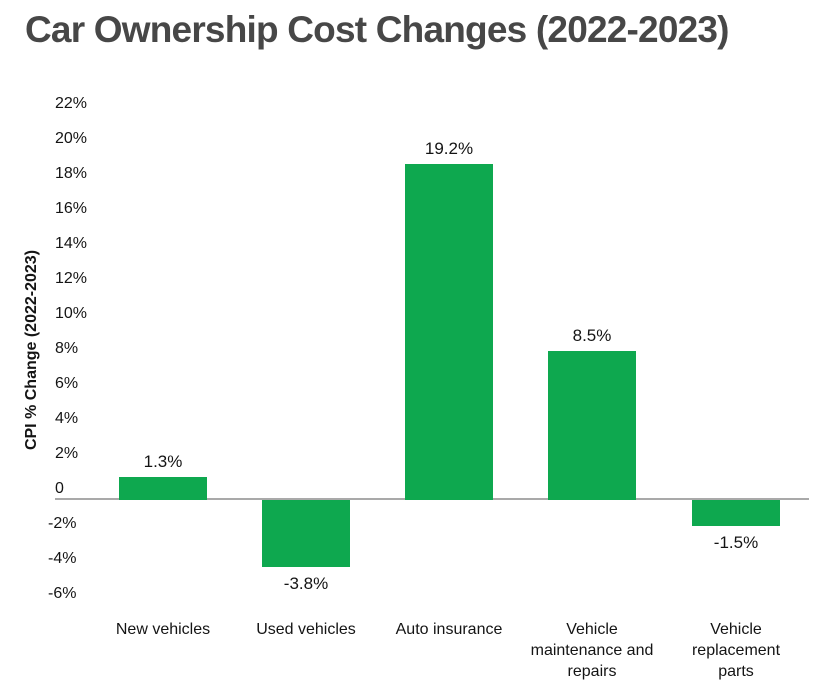 Image resolution: width=831 pixels, height=695 pixels. I want to click on category-label-line: repairs, so click(592, 671).